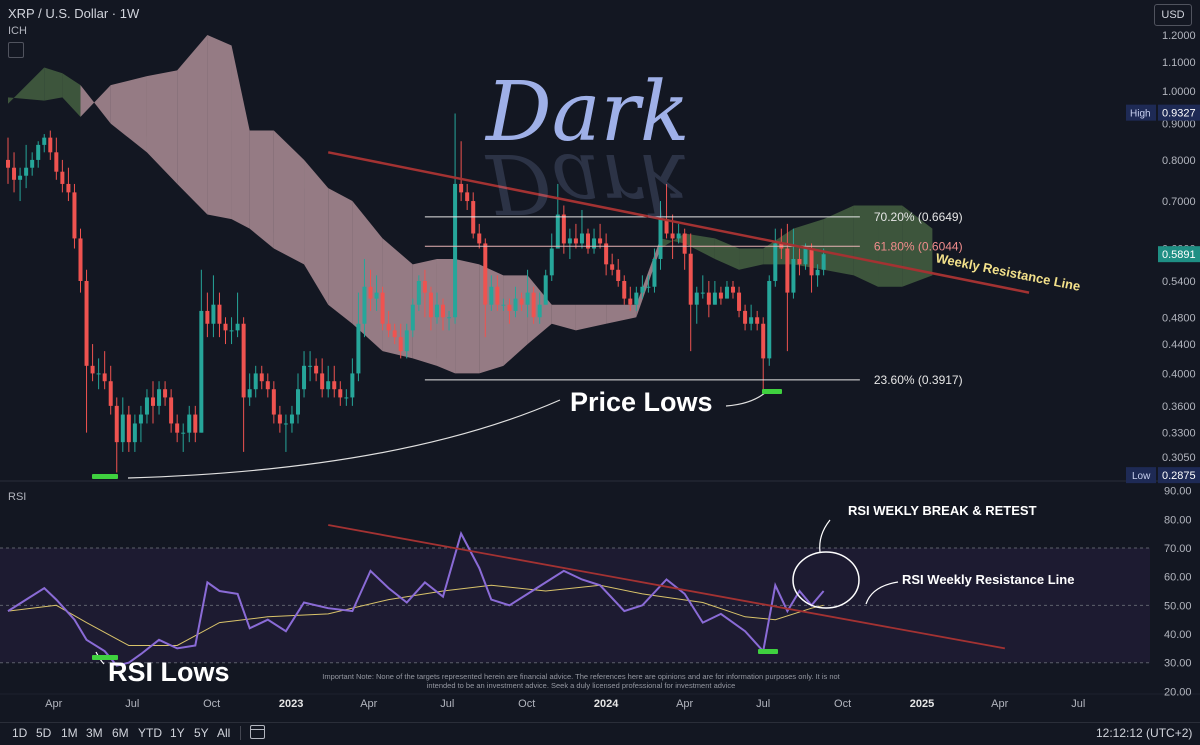 The width and height of the screenshot is (1200, 745). What do you see at coordinates (17, 31) in the screenshot?
I see `indicator-label: ICH` at bounding box center [17, 31].